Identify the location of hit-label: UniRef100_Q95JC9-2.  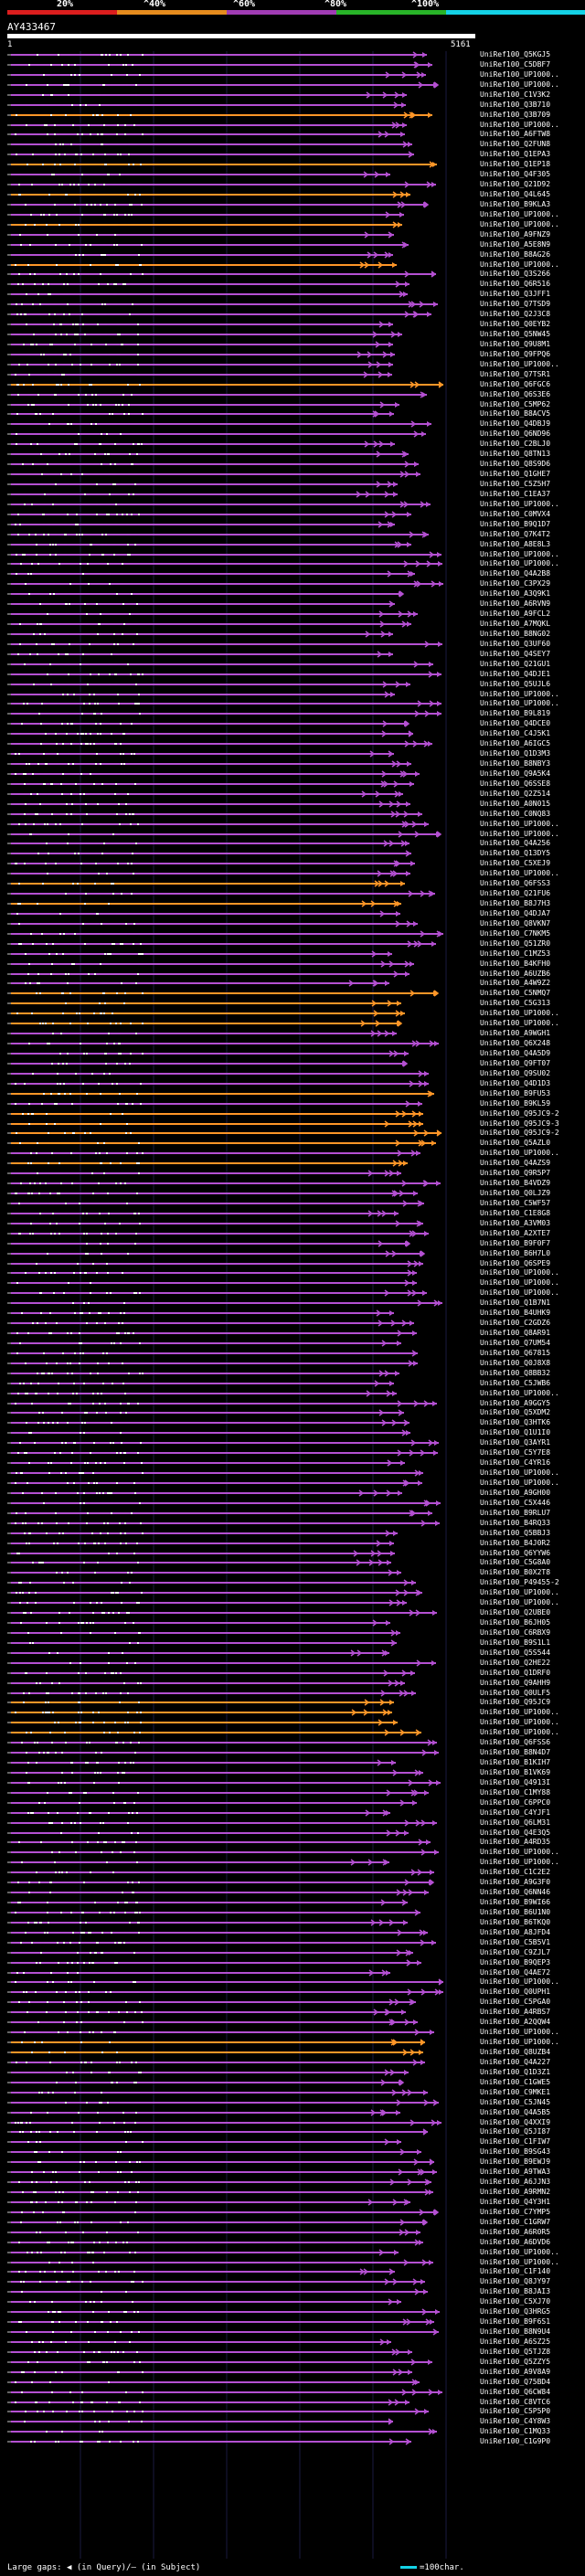
(519, 1113).